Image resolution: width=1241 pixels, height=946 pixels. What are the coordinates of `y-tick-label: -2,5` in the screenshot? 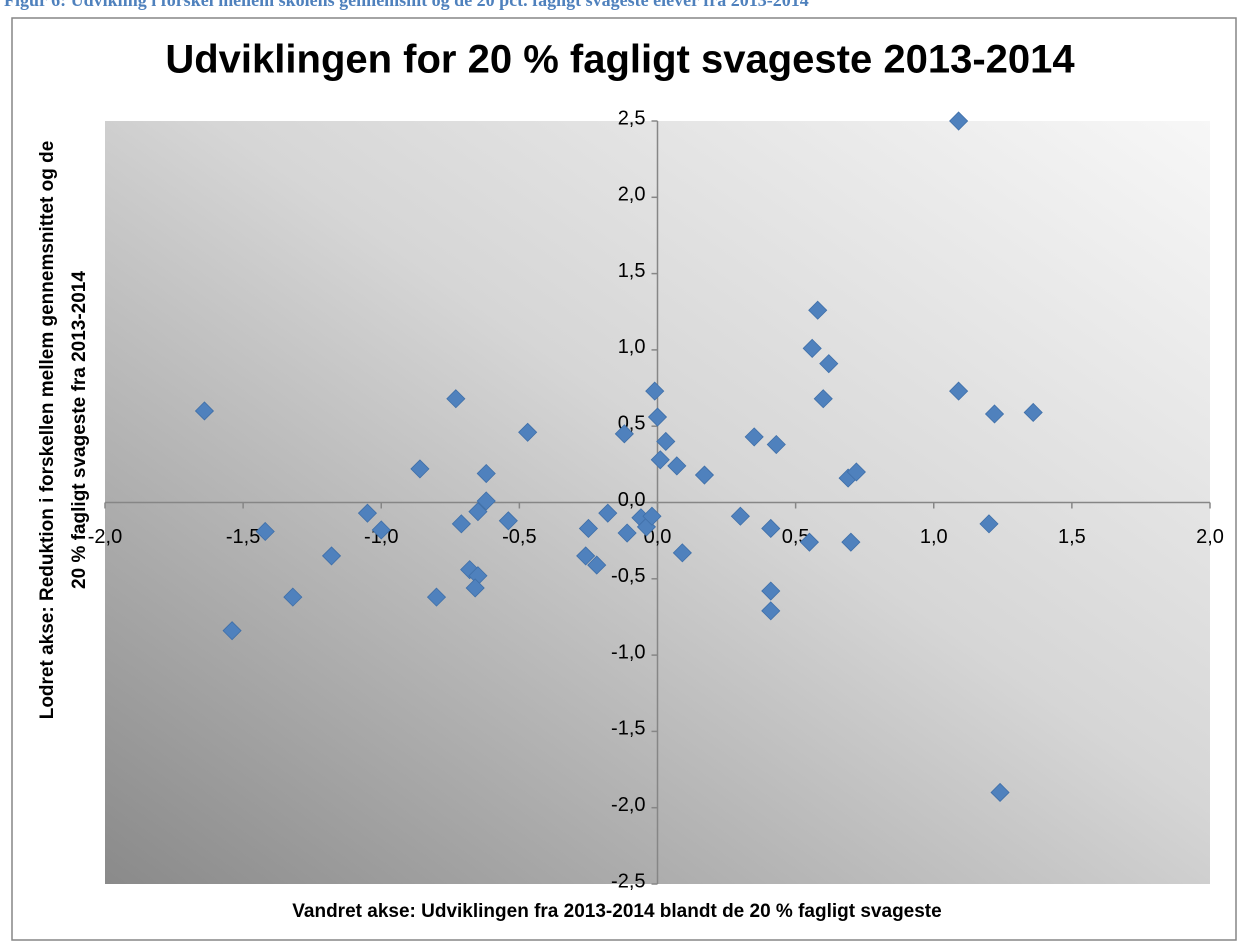 It's located at (628, 881).